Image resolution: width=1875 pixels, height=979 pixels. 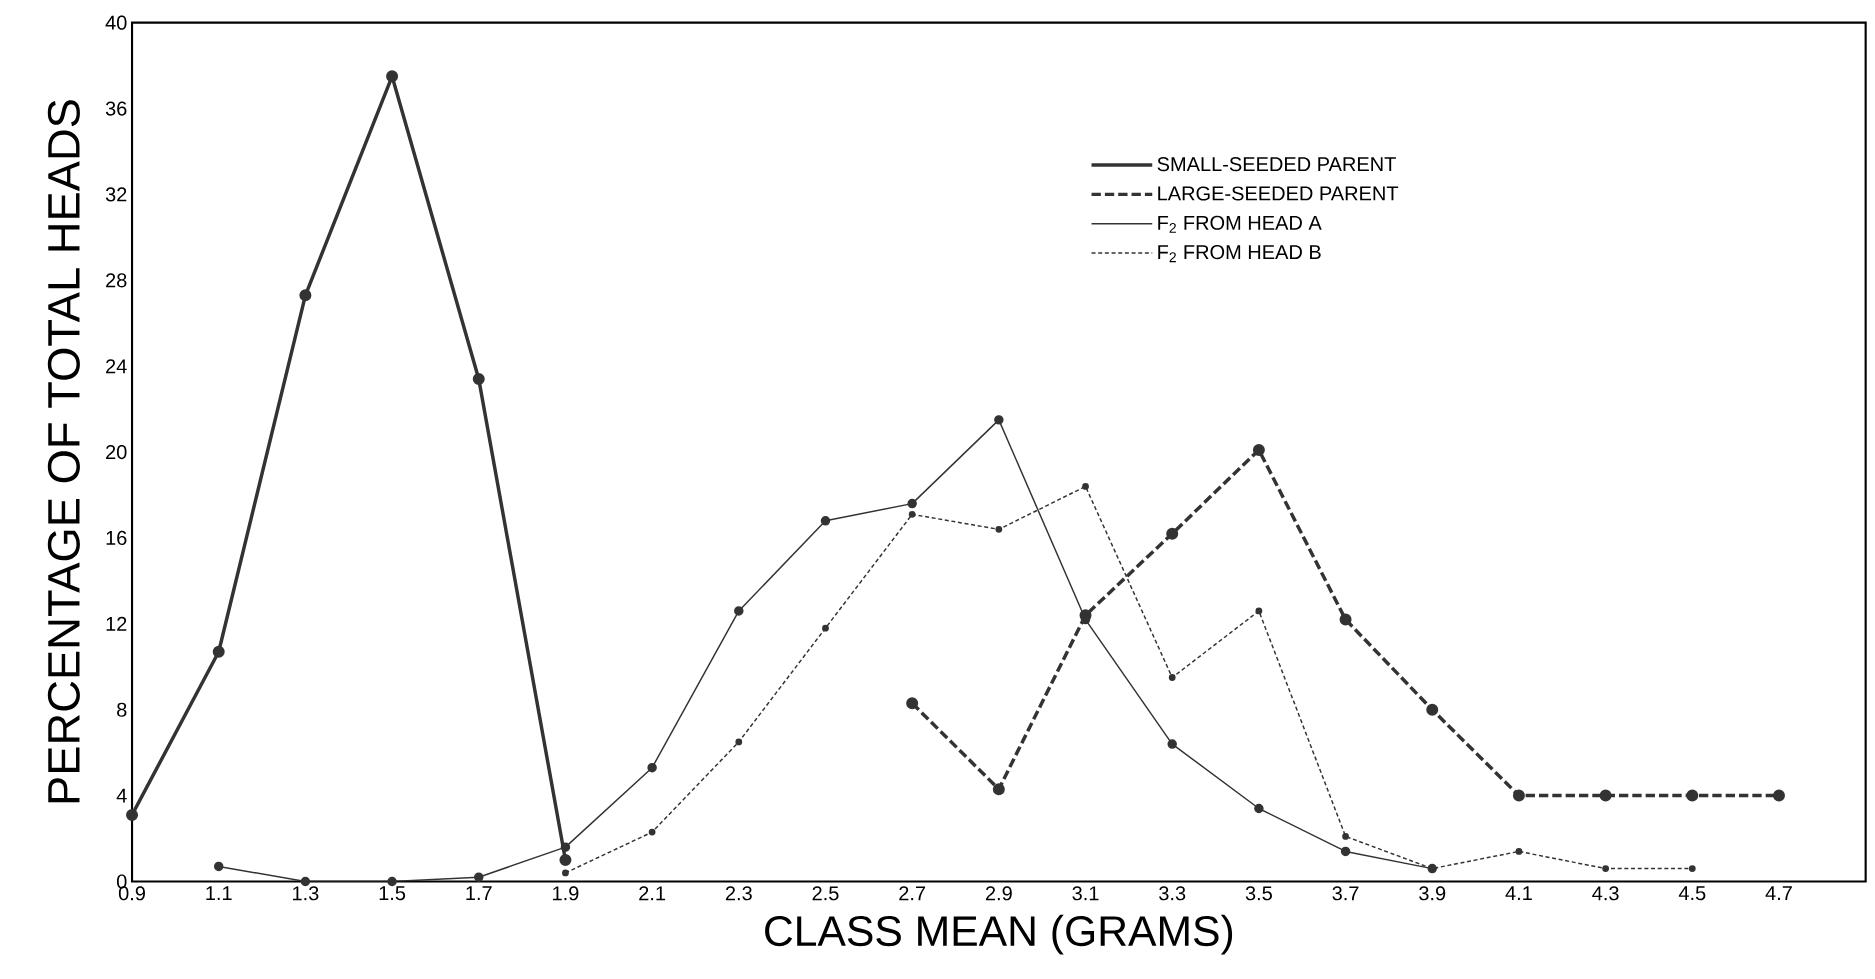 What do you see at coordinates (999, 934) in the screenshot?
I see `x-axis-title: CLASS MEAN (GRAMS)` at bounding box center [999, 934].